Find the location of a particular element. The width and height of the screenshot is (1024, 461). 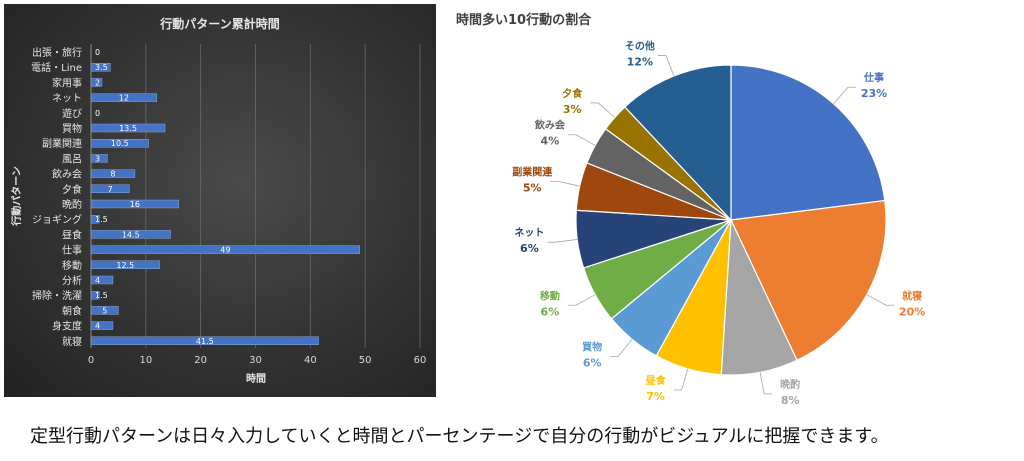

pie-slice-percent: 3% is located at coordinates (572, 109).